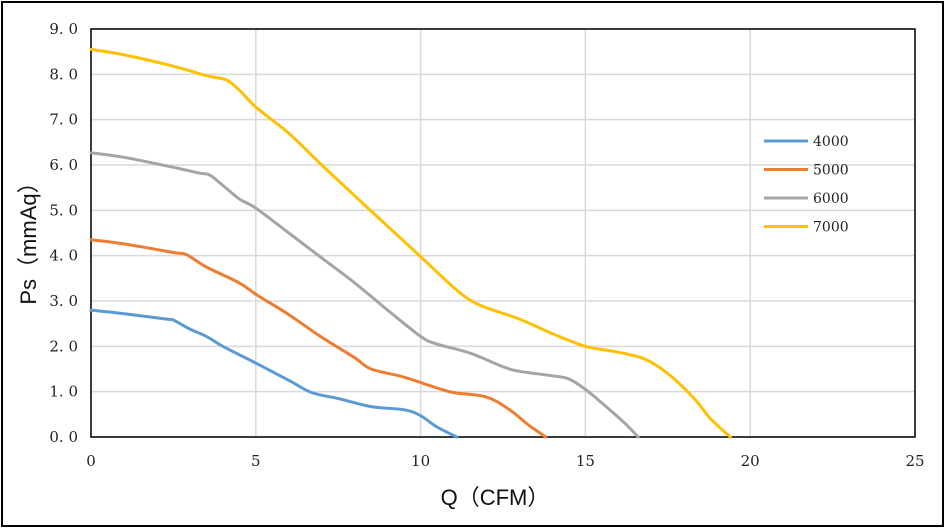 The image size is (947, 530). What do you see at coordinates (420, 461) in the screenshot?
I see `x-tick-label: 10` at bounding box center [420, 461].